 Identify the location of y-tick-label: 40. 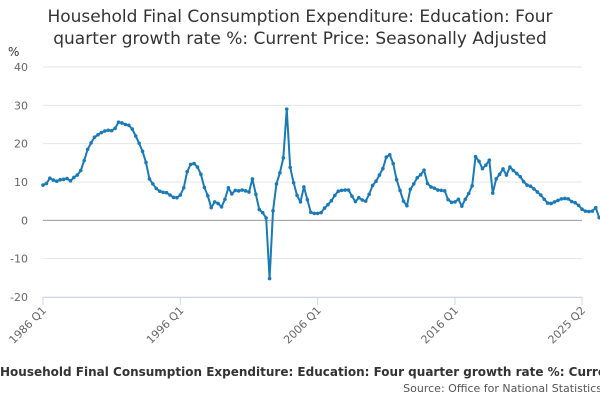
(21, 67).